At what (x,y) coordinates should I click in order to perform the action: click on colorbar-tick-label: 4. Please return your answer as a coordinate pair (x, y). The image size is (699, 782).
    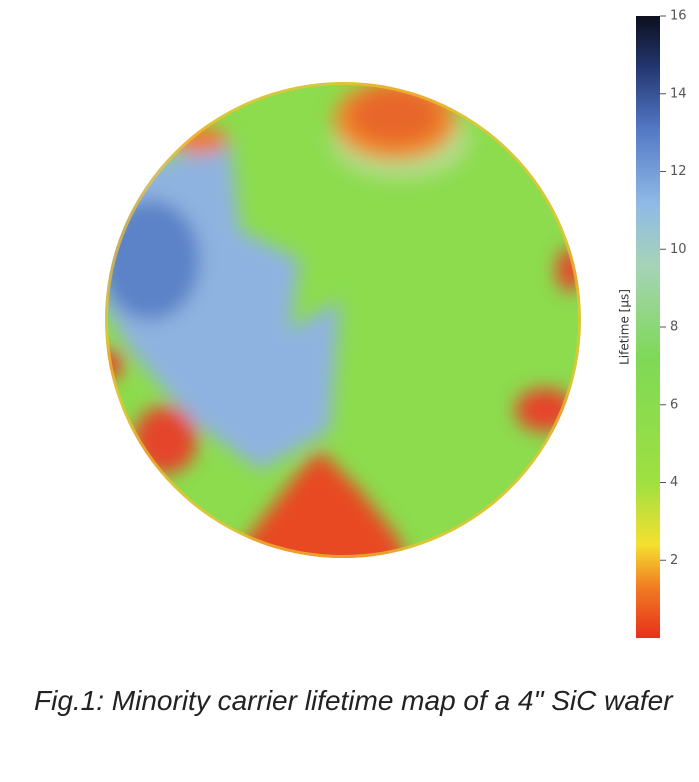
    Looking at the image, I should click on (674, 482).